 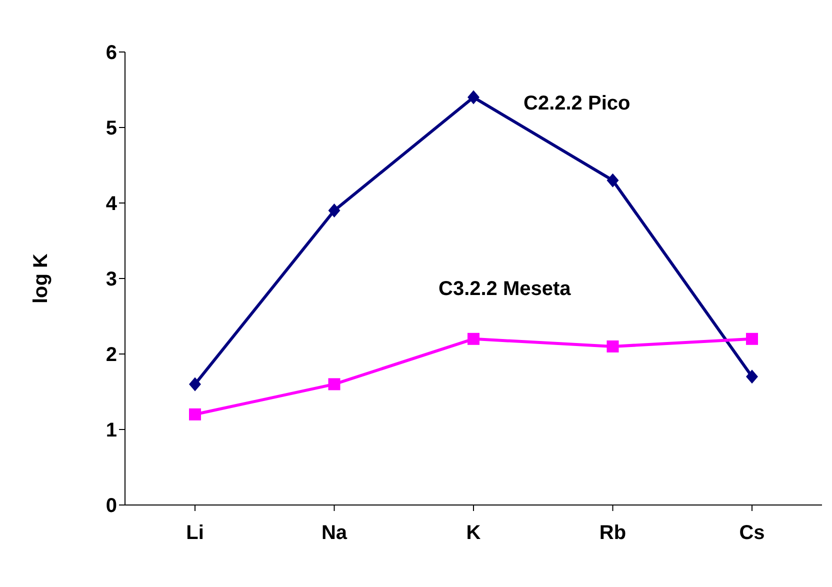 I want to click on x-tick-label: Cs, so click(x=752, y=533).